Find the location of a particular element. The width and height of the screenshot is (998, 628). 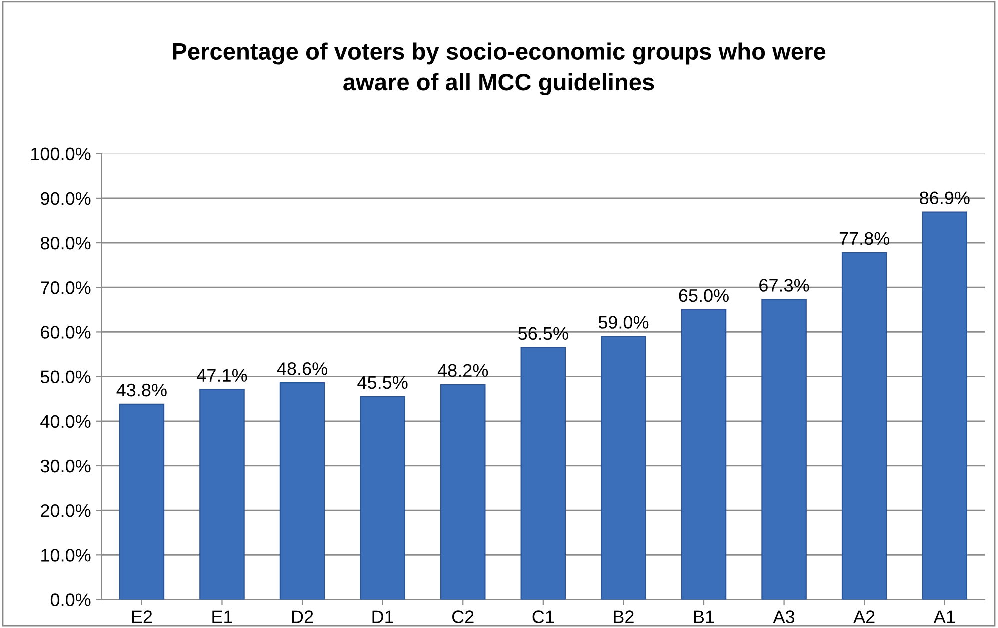

x-tick-label: A3 is located at coordinates (784, 617).